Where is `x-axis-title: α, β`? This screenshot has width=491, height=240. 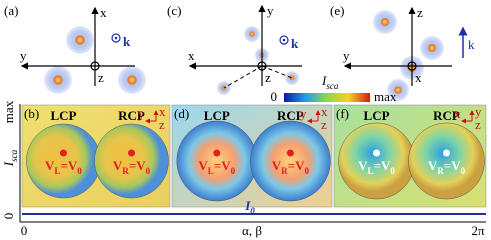
x-axis-title: α, β is located at coordinates (252, 230).